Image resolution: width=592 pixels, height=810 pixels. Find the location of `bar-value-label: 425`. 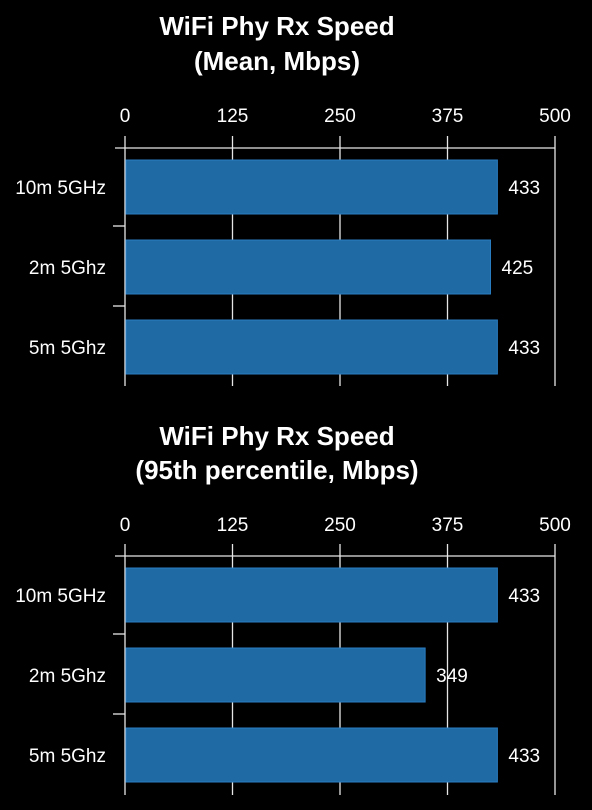

bar-value-label: 425 is located at coordinates (518, 268).